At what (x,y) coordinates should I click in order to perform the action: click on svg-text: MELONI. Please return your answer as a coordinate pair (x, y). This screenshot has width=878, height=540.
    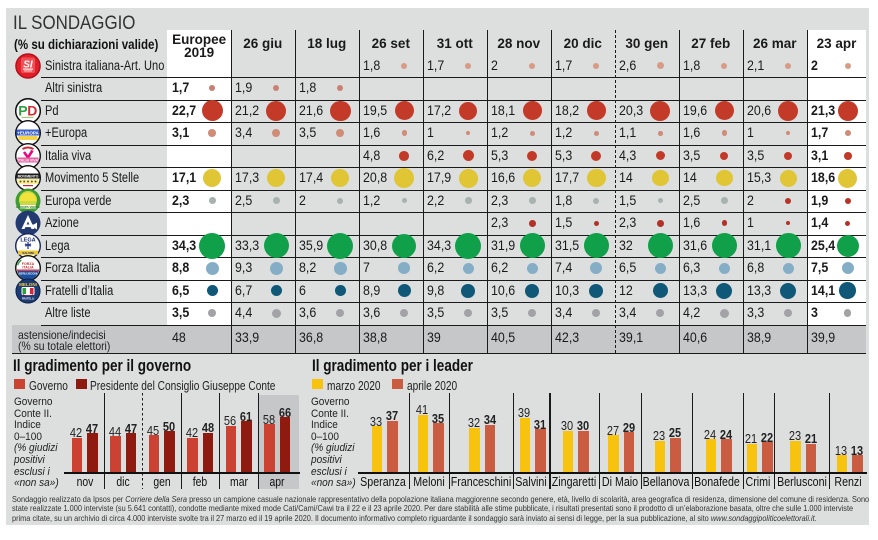
    Looking at the image, I should click on (28, 284).